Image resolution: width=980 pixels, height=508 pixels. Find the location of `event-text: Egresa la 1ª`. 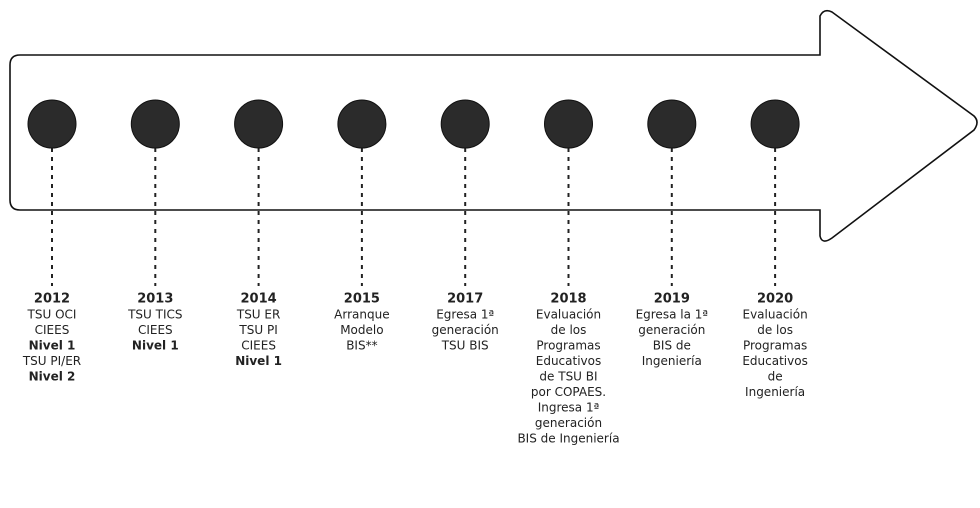

event-text: Egresa la 1ª is located at coordinates (672, 315).